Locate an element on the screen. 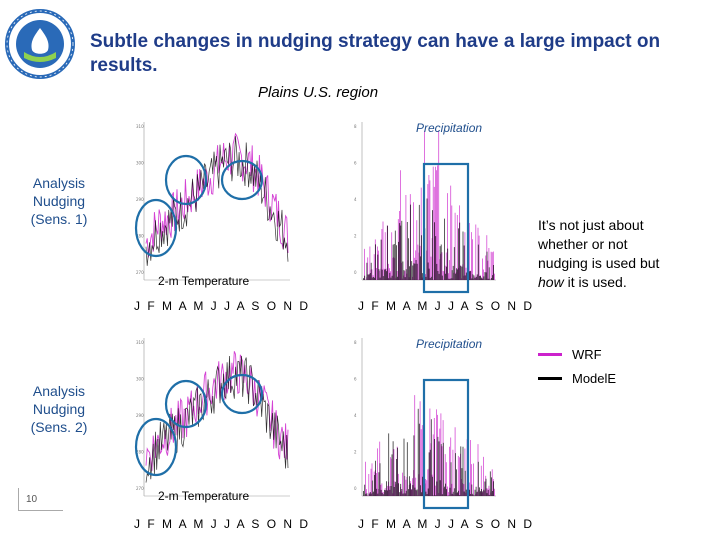  x-tick-labels-sens2-temperature: J F M A M J J A S O N D is located at coordinates (222, 524).